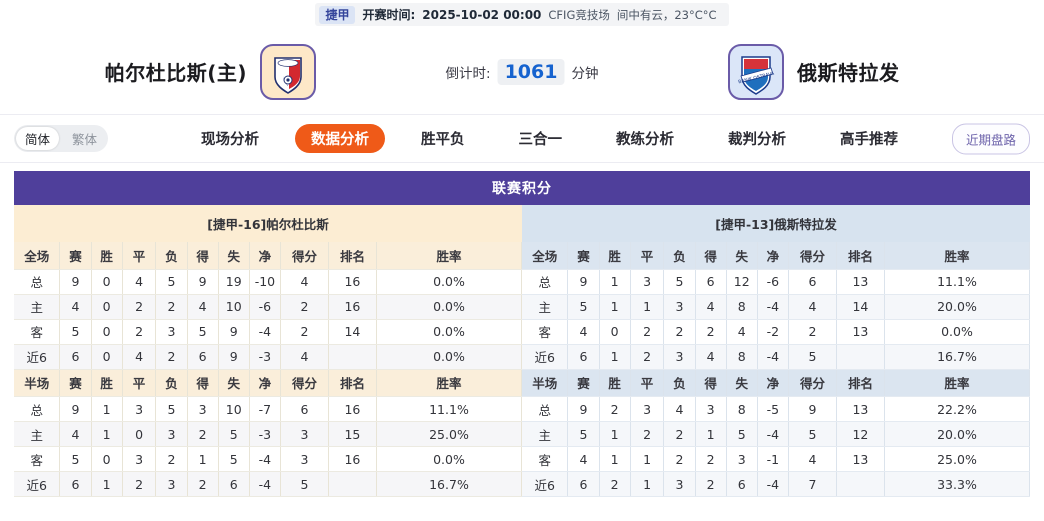  Describe the element at coordinates (773, 484) in the screenshot. I see `cell-gd: -4` at that location.